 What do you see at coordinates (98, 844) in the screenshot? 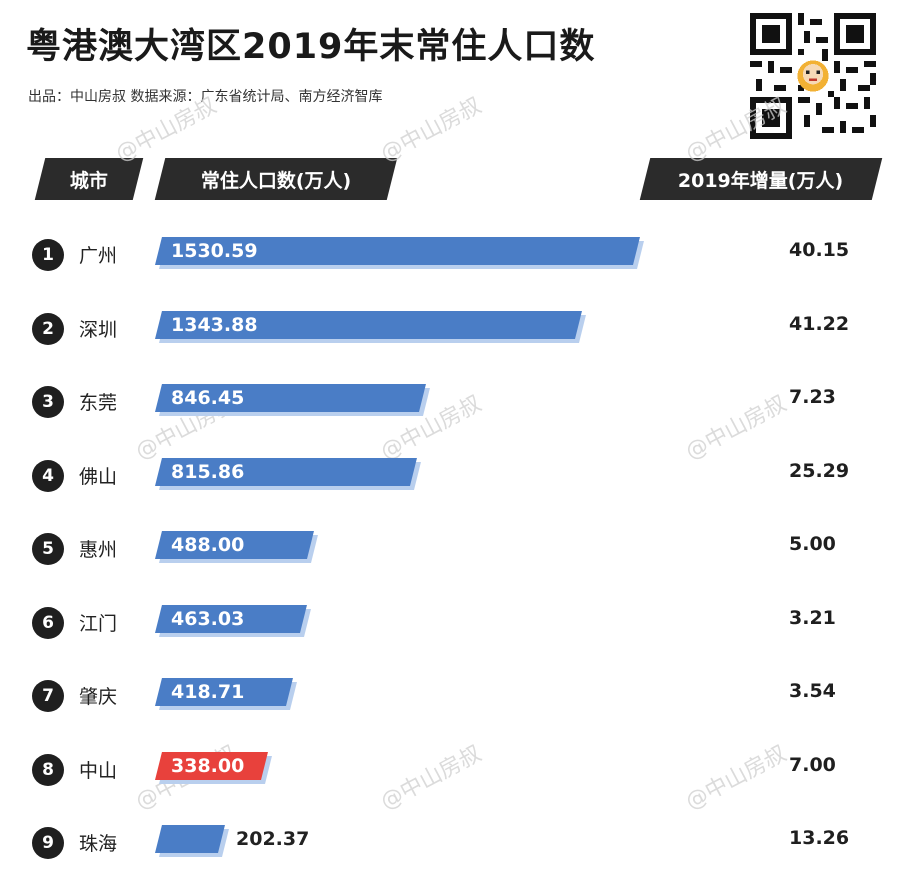
I see `city-label: 珠海` at bounding box center [98, 844].